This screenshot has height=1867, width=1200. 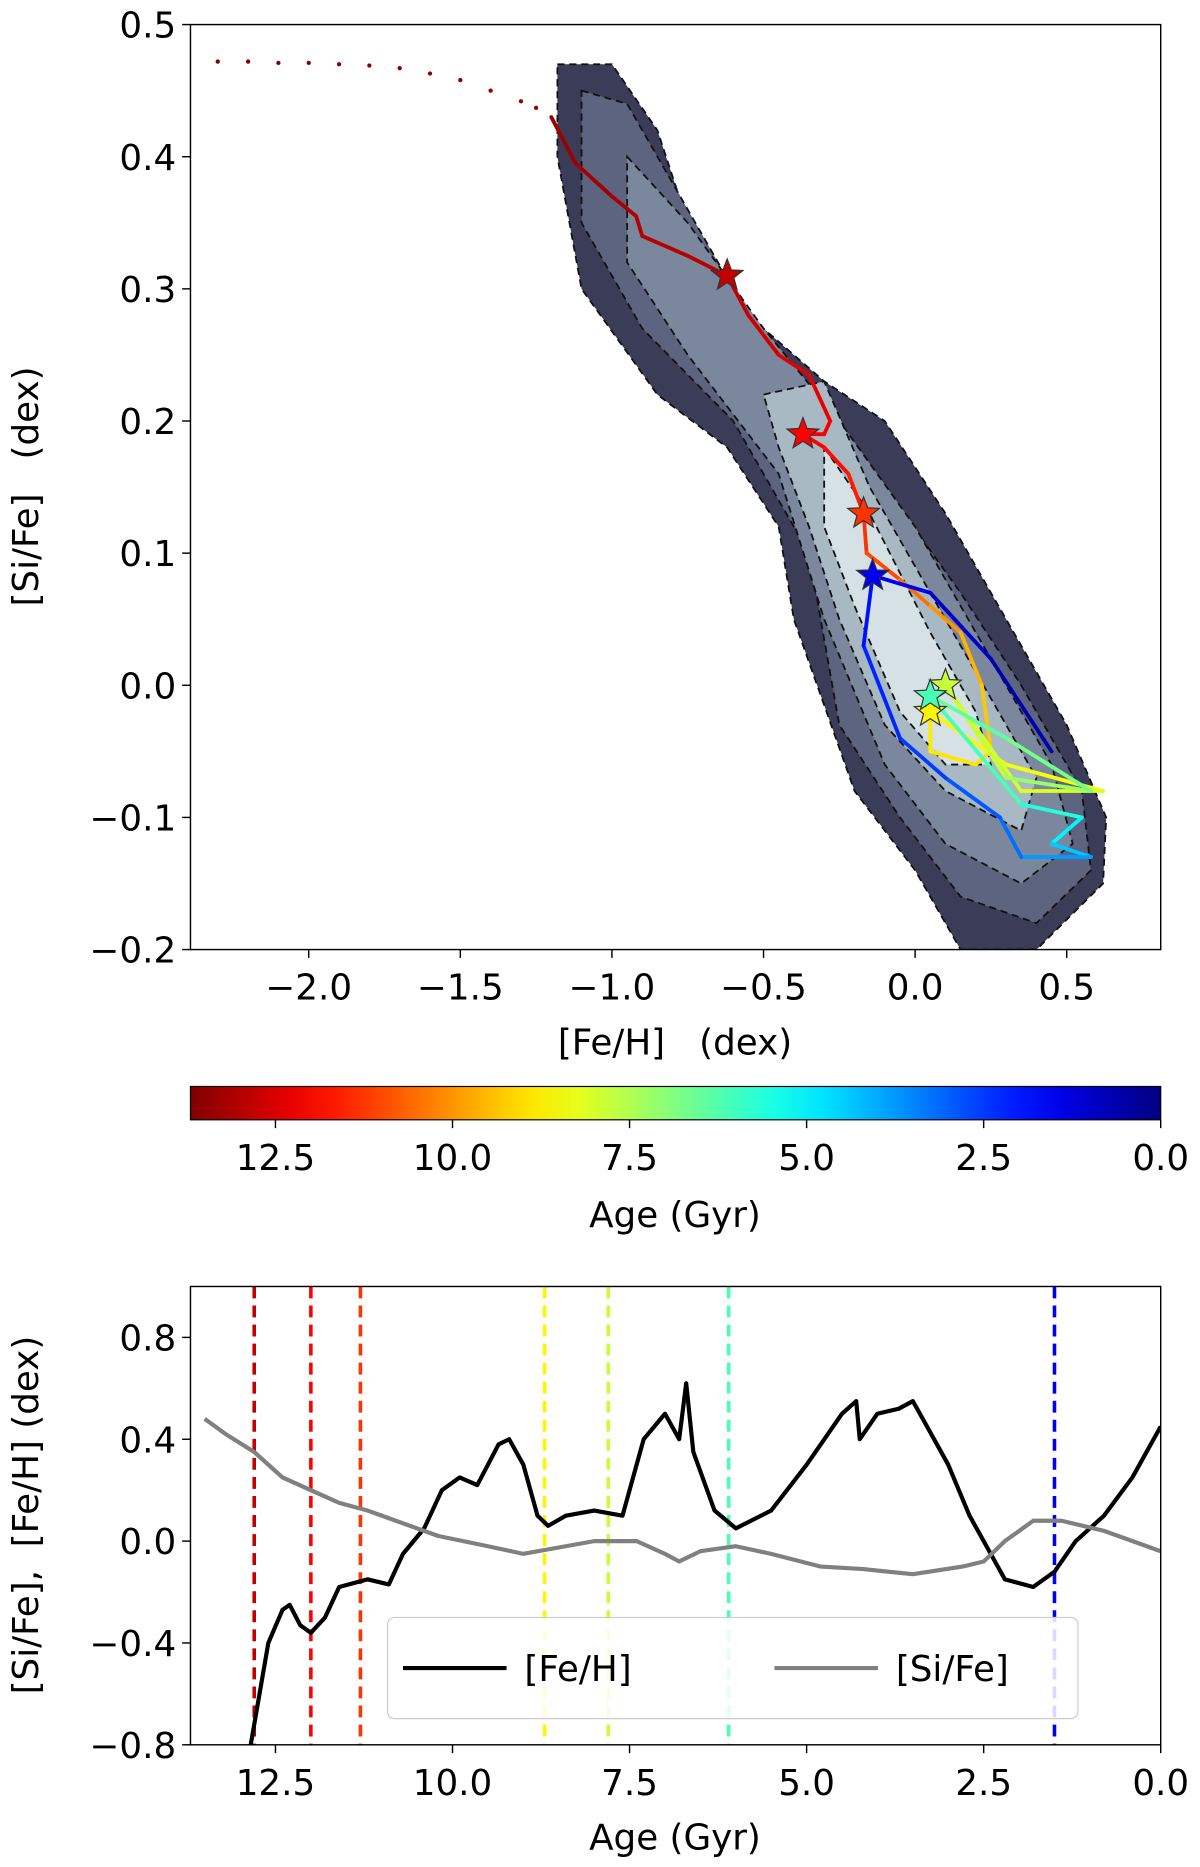 I want to click on colorbar-tick-label: 0.0, so click(x=1160, y=1158).